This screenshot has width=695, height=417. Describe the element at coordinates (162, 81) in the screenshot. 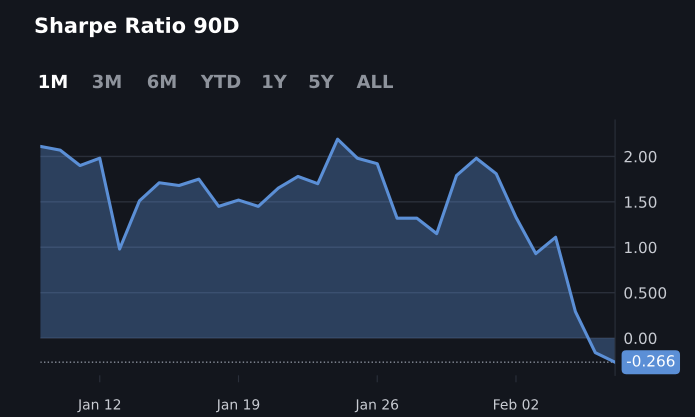

I see `text: 6M` at that location.